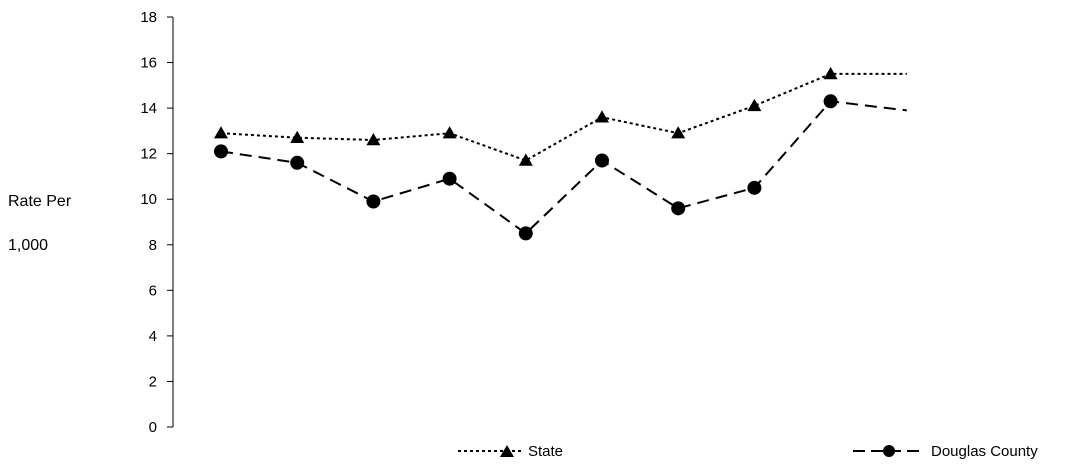 This screenshot has width=1068, height=466. What do you see at coordinates (153, 290) in the screenshot?
I see `y-tick-label: 6` at bounding box center [153, 290].